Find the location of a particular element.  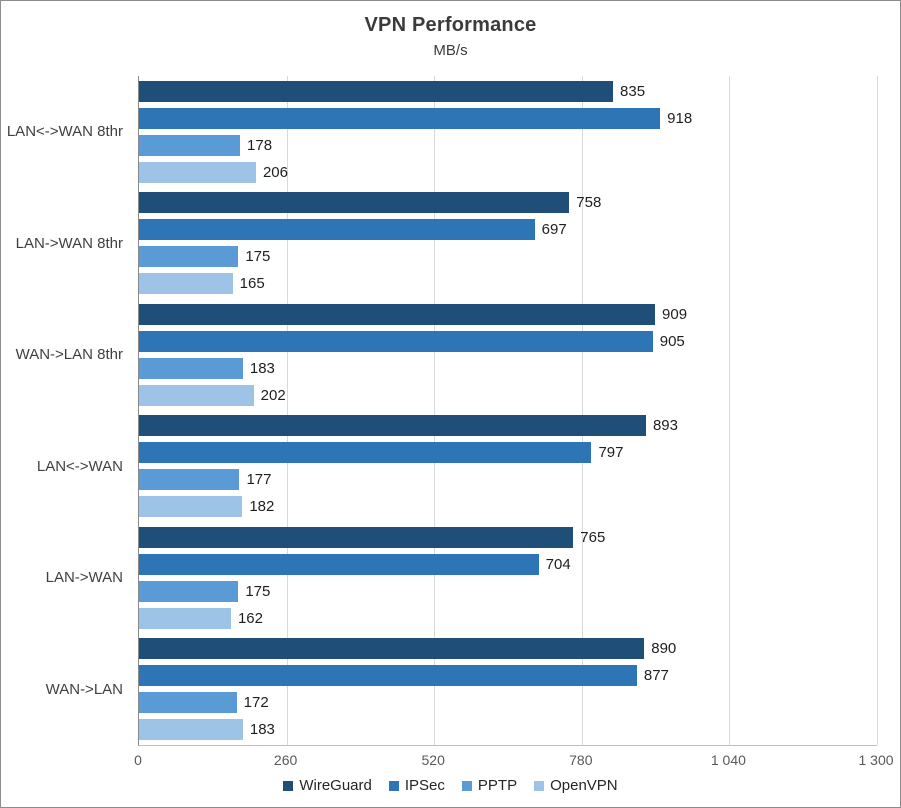

bar-row: 877 is located at coordinates (508, 676).